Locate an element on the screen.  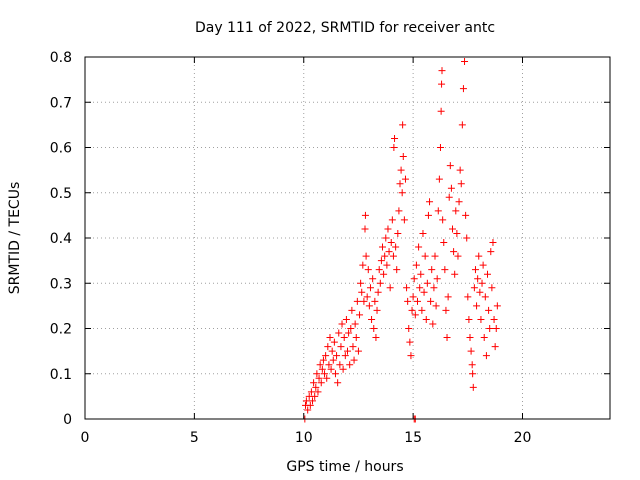
y-tick-label: 0.2 is located at coordinates (61, 330).